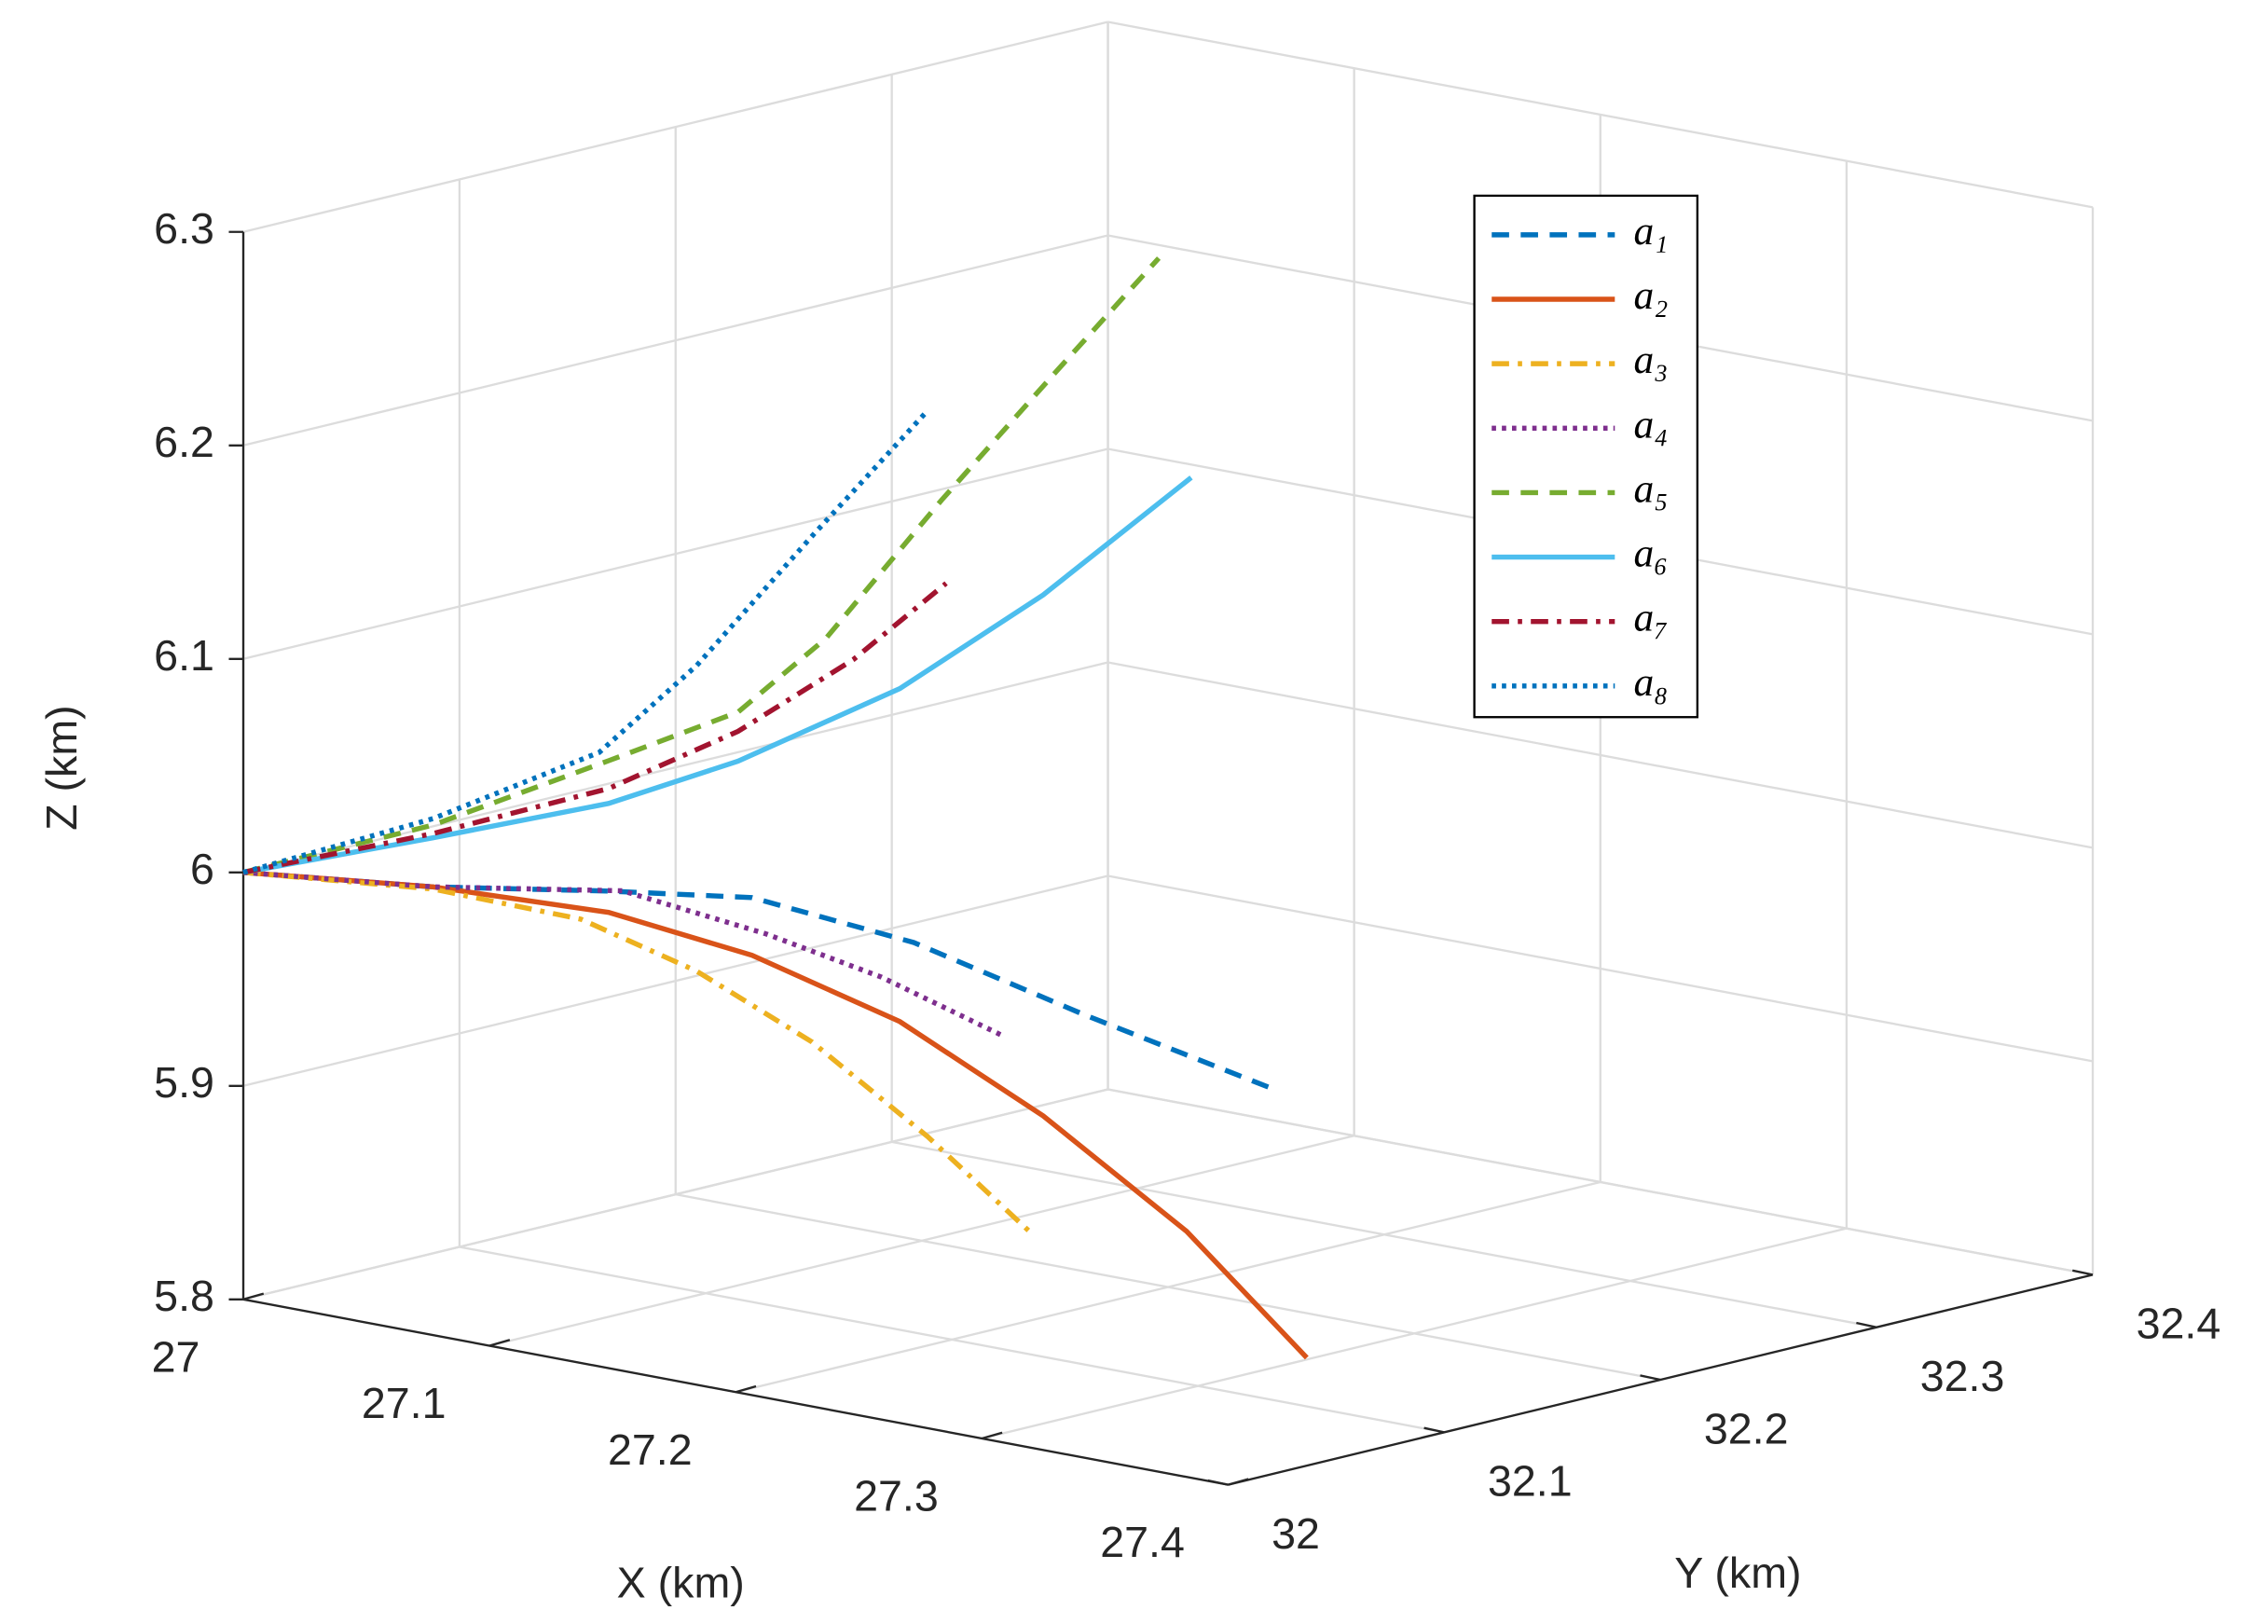 The image size is (2268, 1624). Describe the element at coordinates (1652, 295) in the screenshot. I see `legend-label: a₂` at that location.